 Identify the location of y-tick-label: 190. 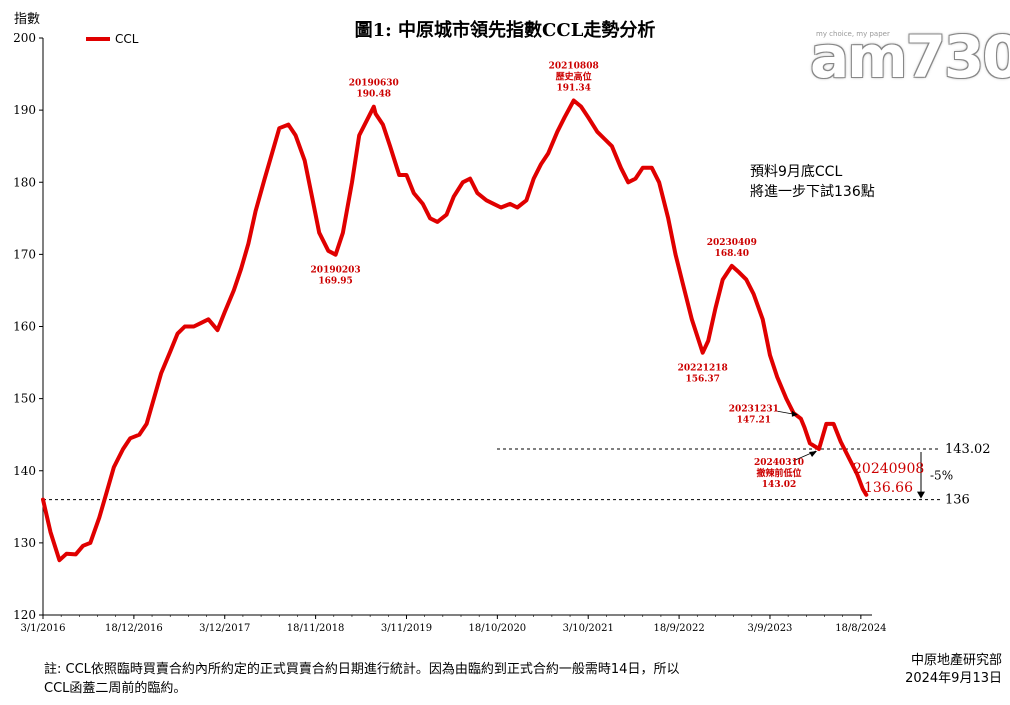
(24, 110).